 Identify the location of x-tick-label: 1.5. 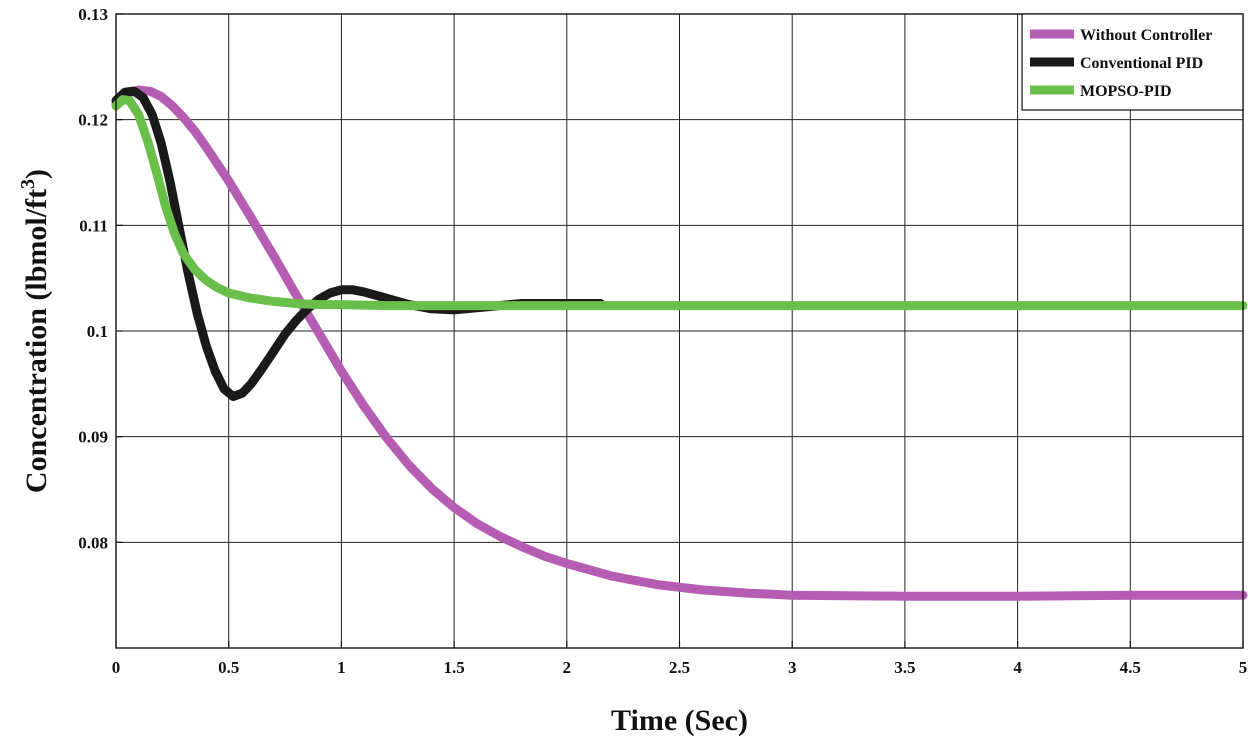
(453, 667).